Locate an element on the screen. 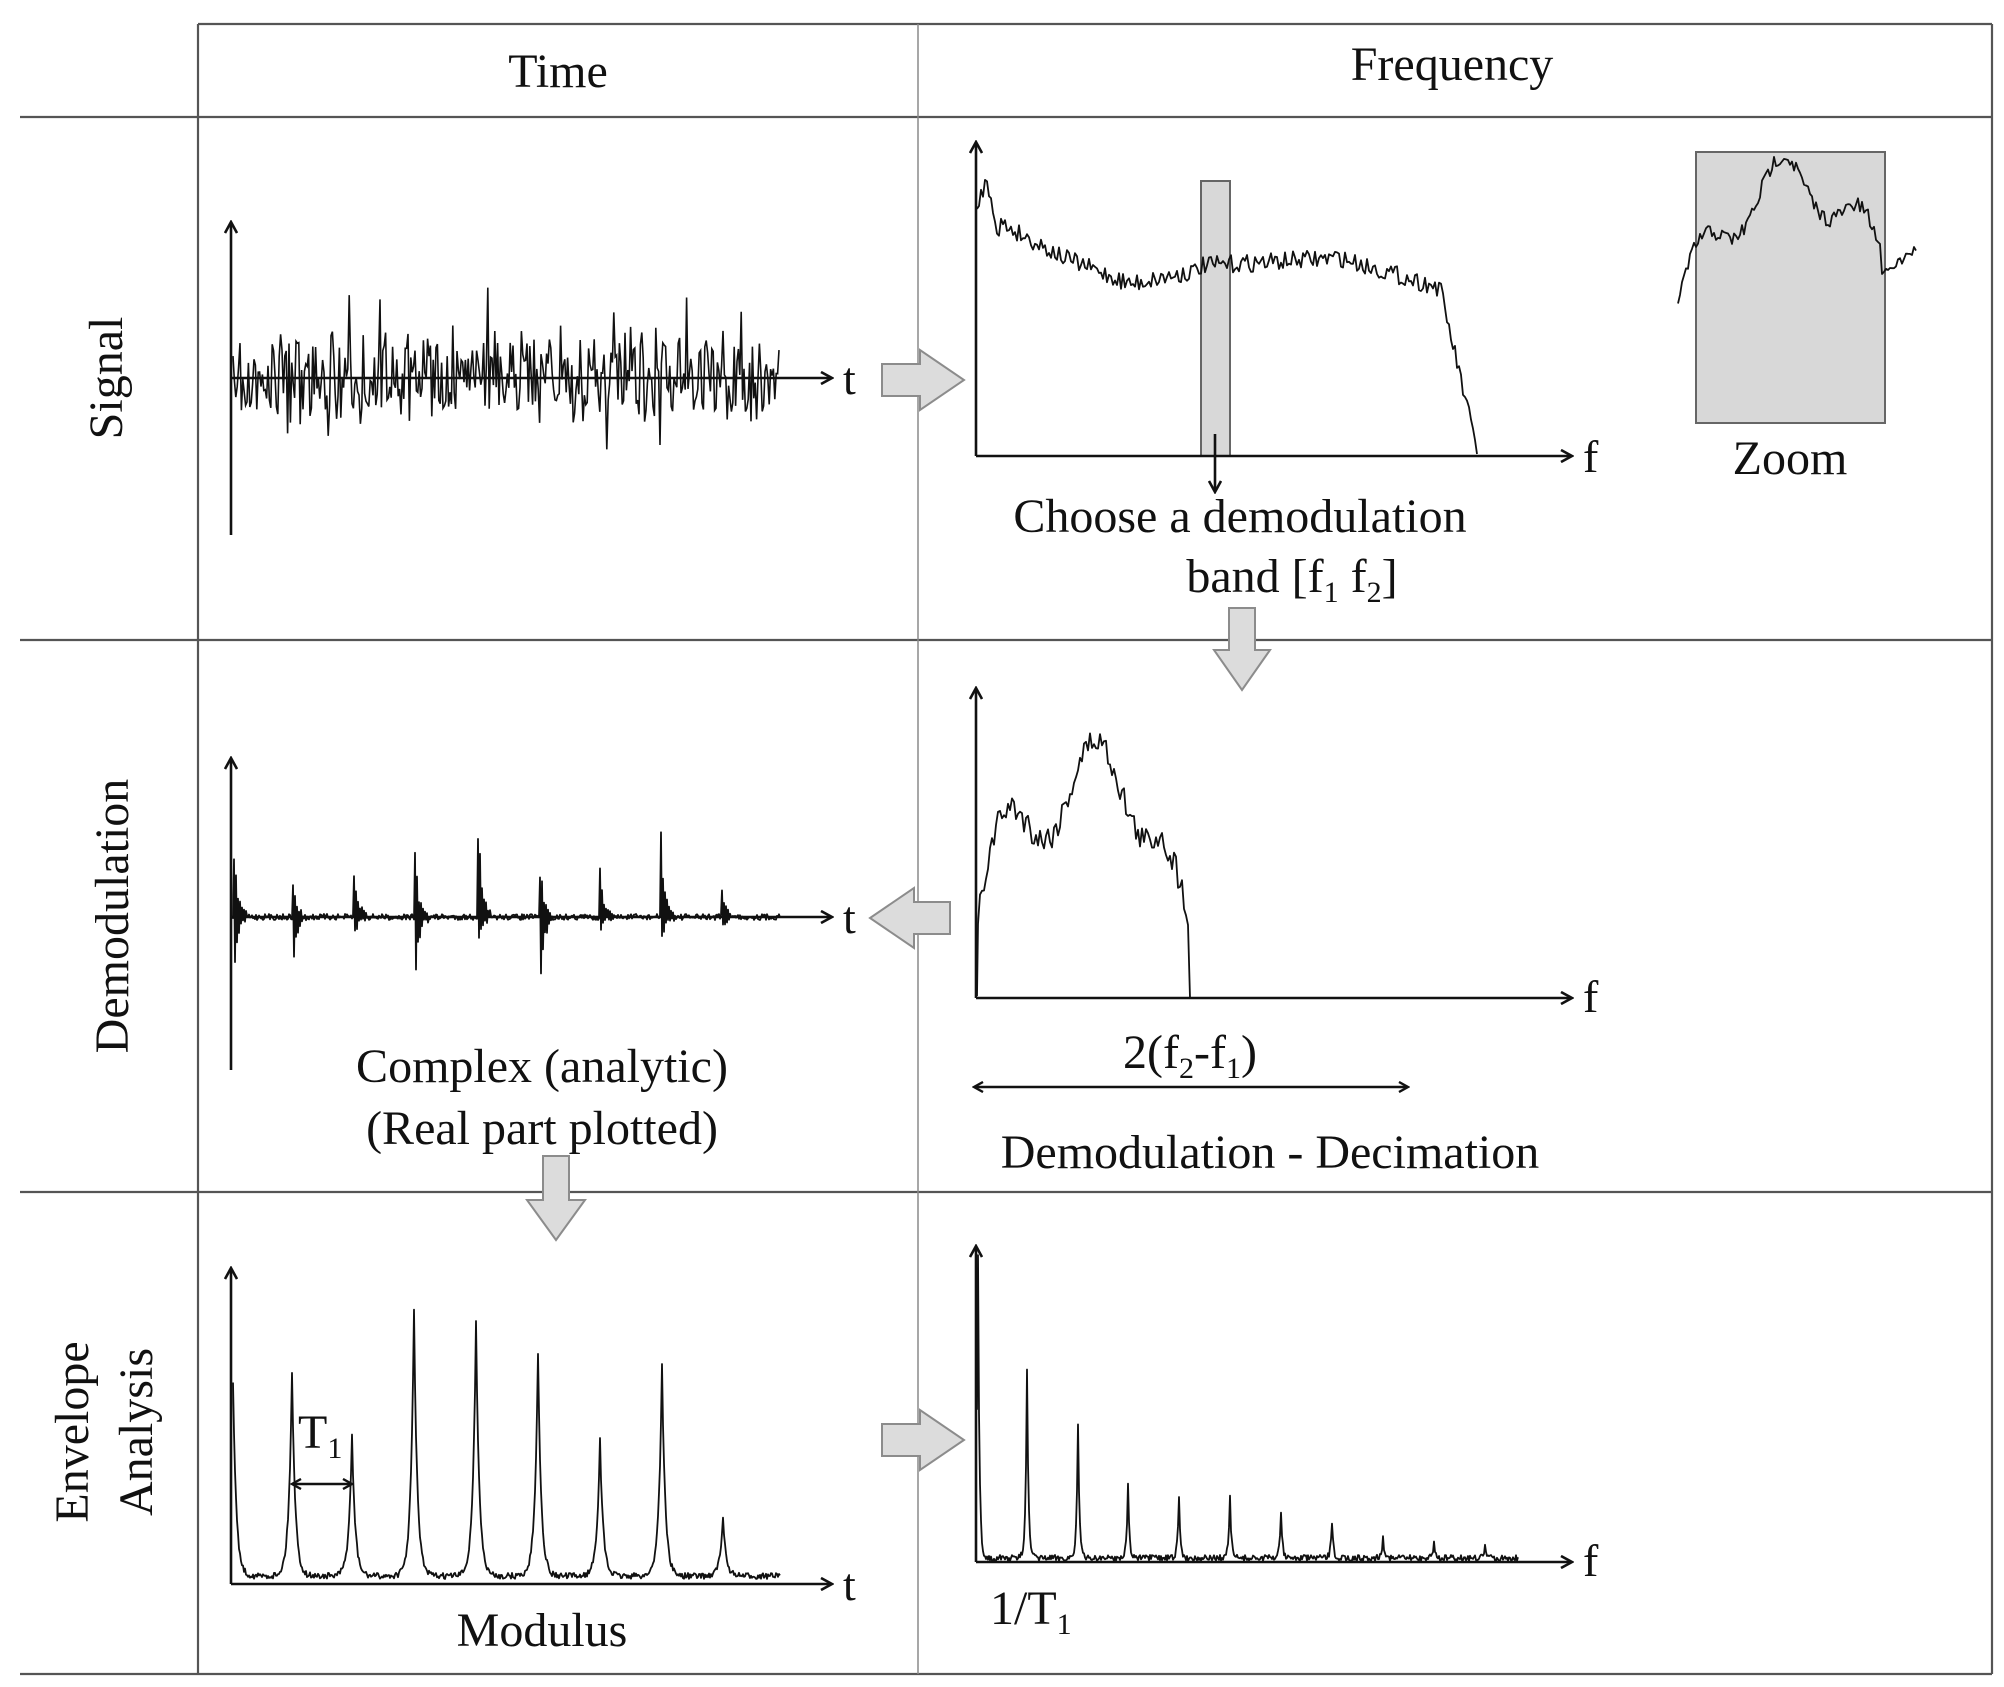 The width and height of the screenshot is (2004, 1687). demodulation-caption: Demodulation - Decimation is located at coordinates (1270, 1152).